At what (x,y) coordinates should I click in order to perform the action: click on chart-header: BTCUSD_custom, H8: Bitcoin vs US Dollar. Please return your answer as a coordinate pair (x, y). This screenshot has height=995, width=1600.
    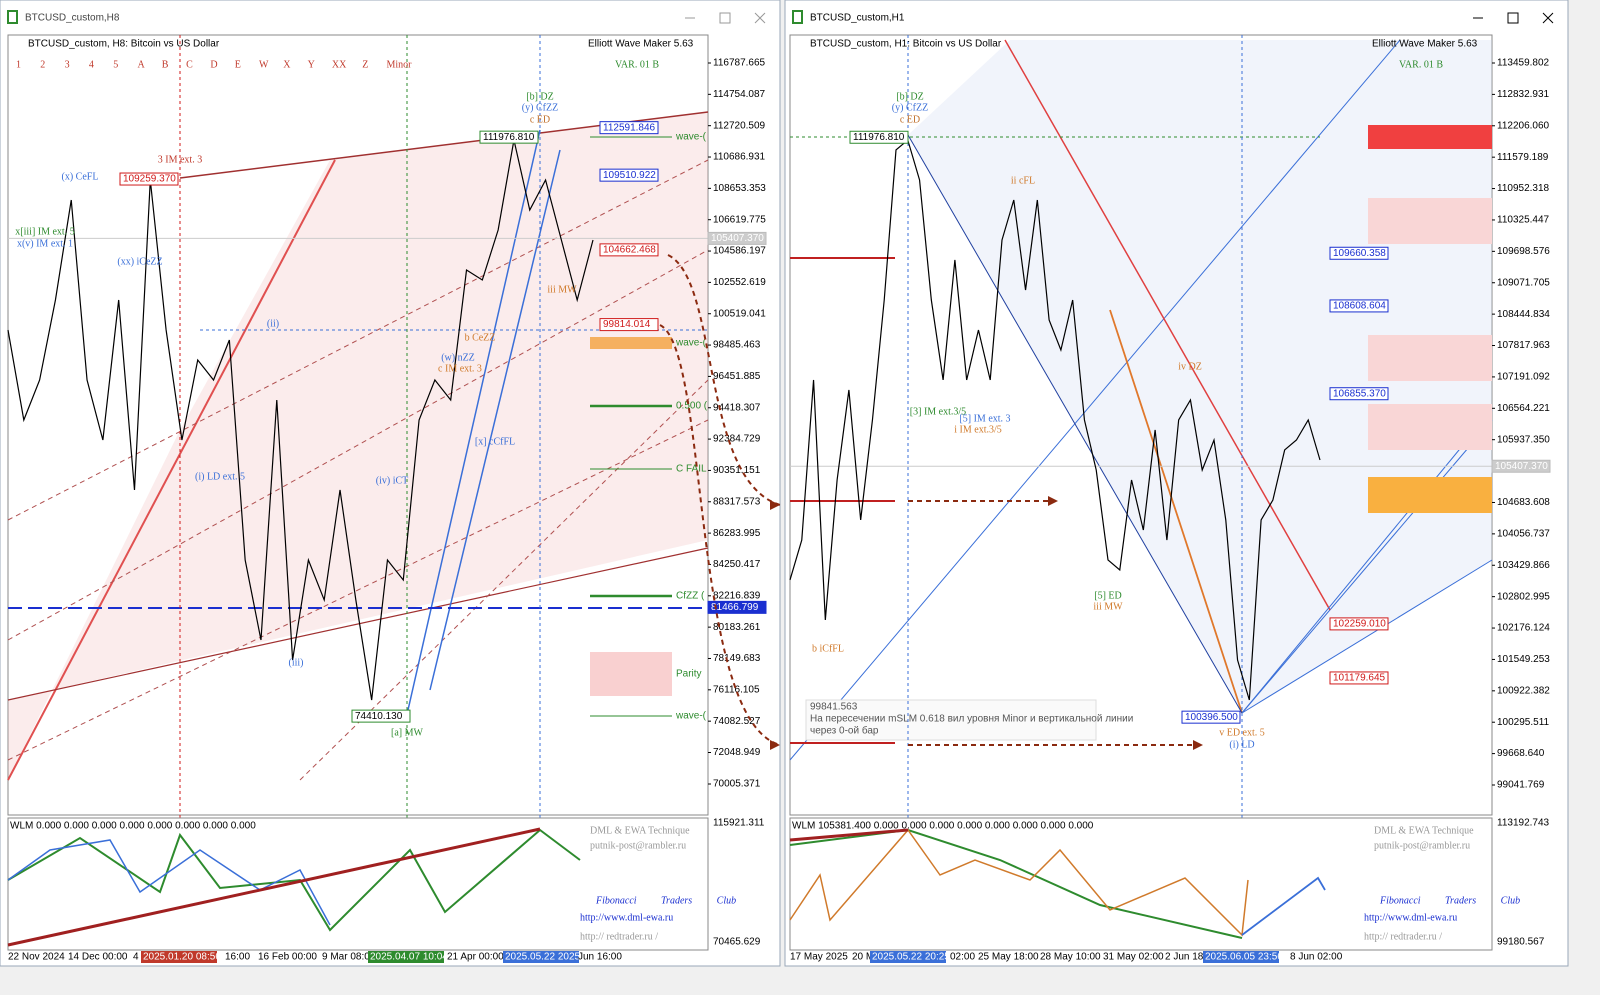
    Looking at the image, I should click on (124, 44).